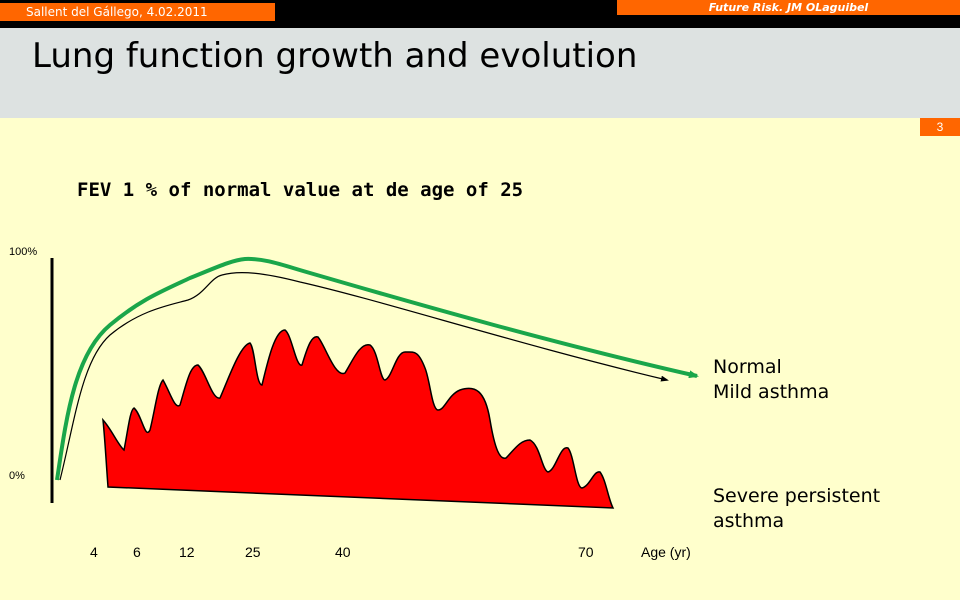 The height and width of the screenshot is (600, 960). What do you see at coordinates (94, 552) in the screenshot?
I see `x-tick-4: 4` at bounding box center [94, 552].